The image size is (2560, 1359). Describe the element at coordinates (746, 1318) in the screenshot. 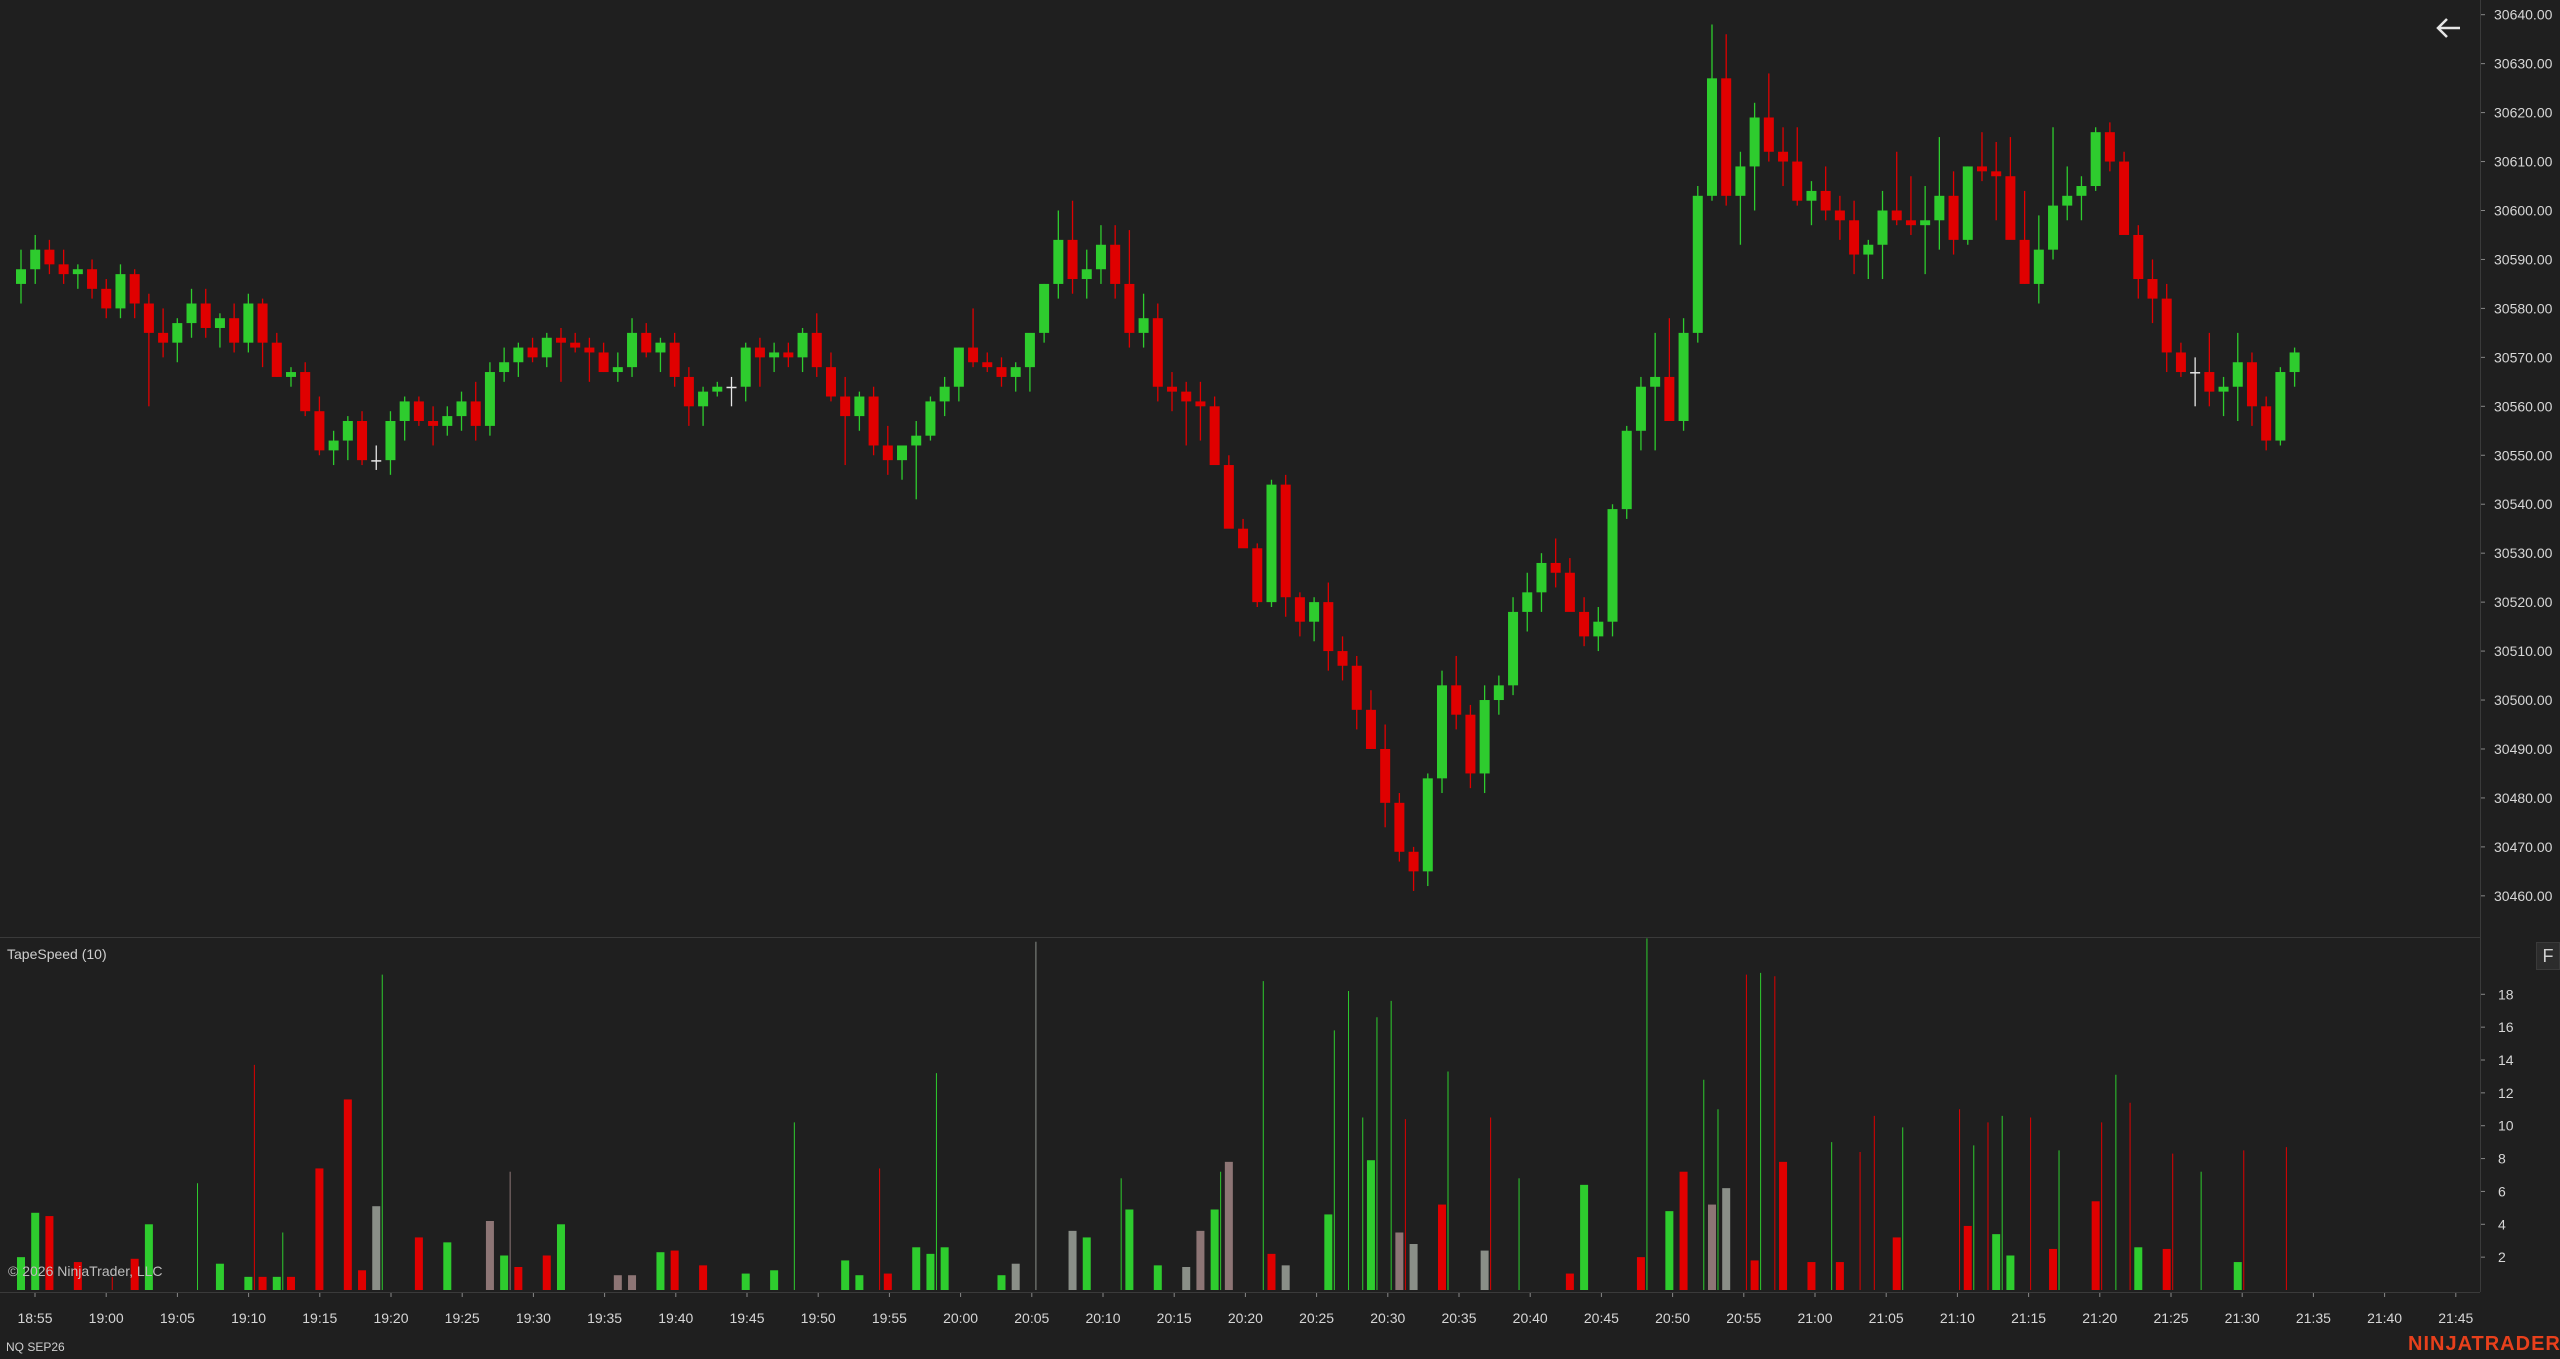

I see `time-tick-label: 19:45` at that location.